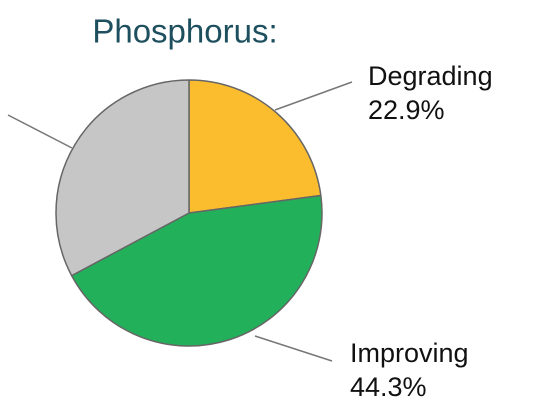 The height and width of the screenshot is (412, 544). Describe the element at coordinates (388, 387) in the screenshot. I see `slice-value-label: 44.3%` at that location.